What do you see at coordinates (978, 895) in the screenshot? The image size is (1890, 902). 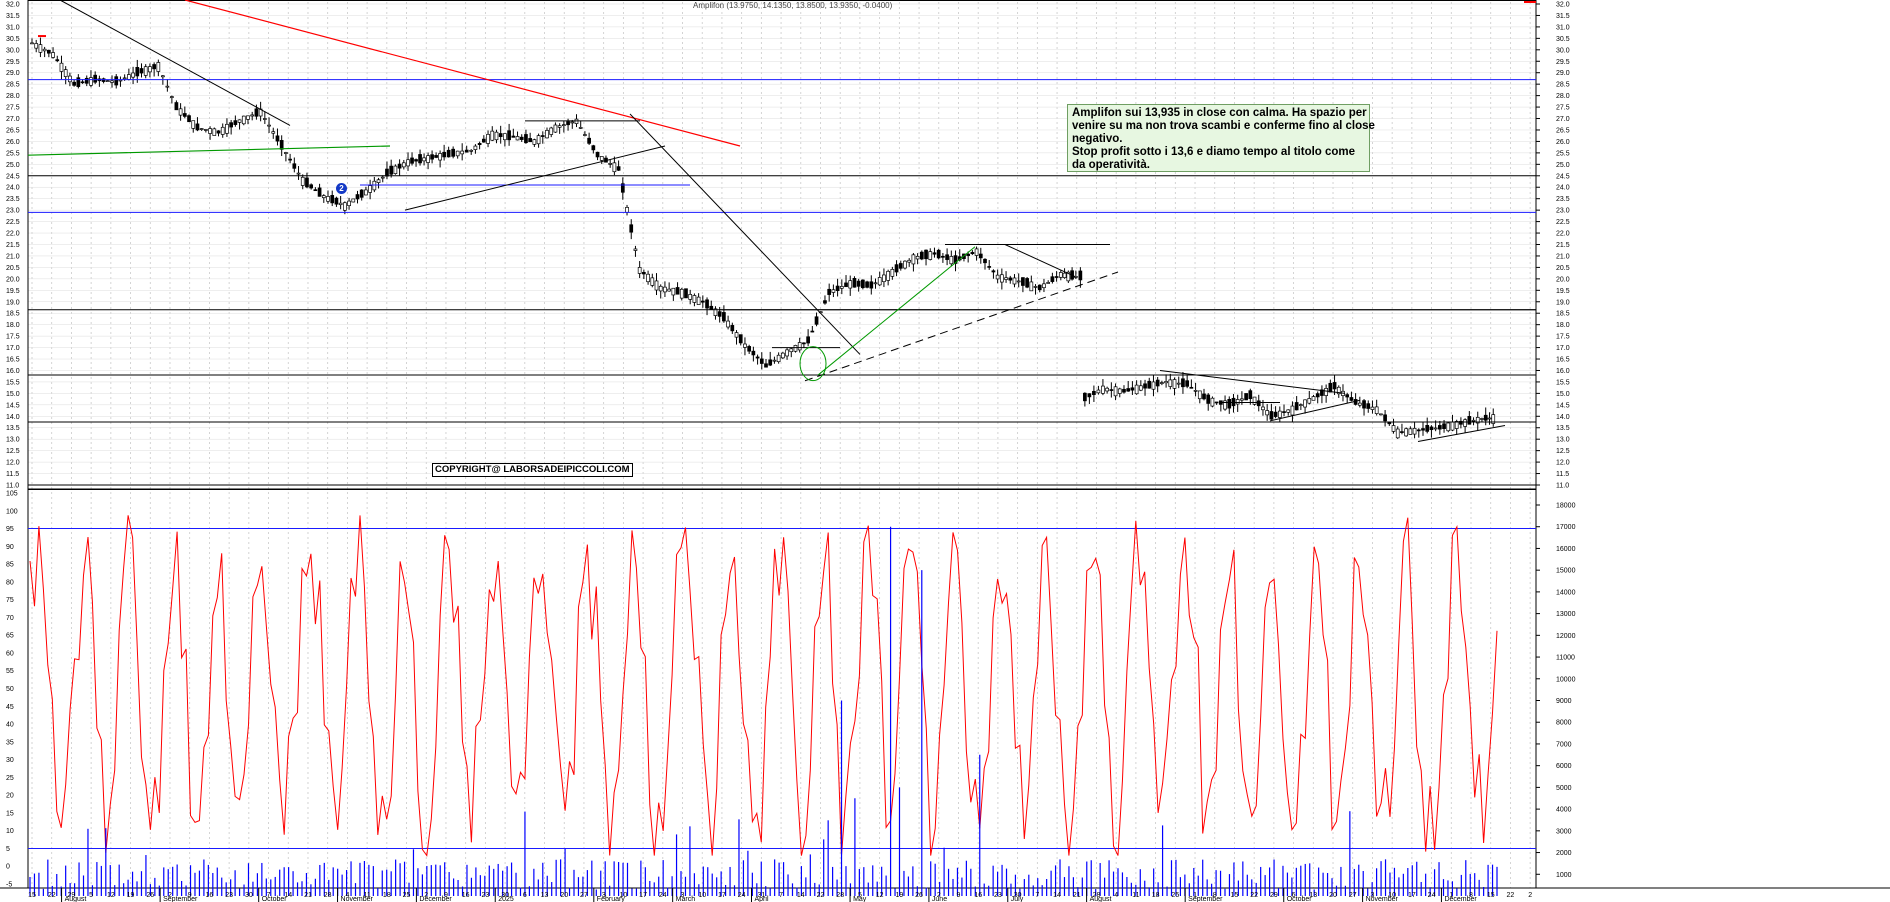 I see `day-tick-label: 16` at bounding box center [978, 895].